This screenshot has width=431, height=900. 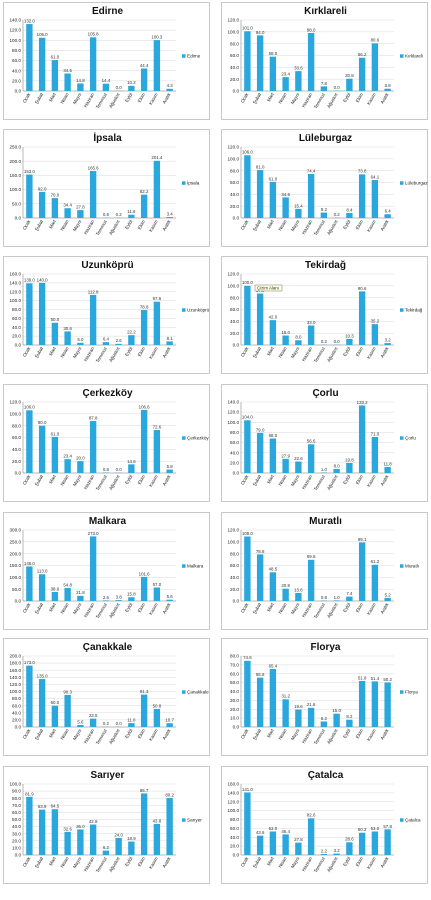 I want to click on chart-title: Çanakkale, so click(x=108, y=647).